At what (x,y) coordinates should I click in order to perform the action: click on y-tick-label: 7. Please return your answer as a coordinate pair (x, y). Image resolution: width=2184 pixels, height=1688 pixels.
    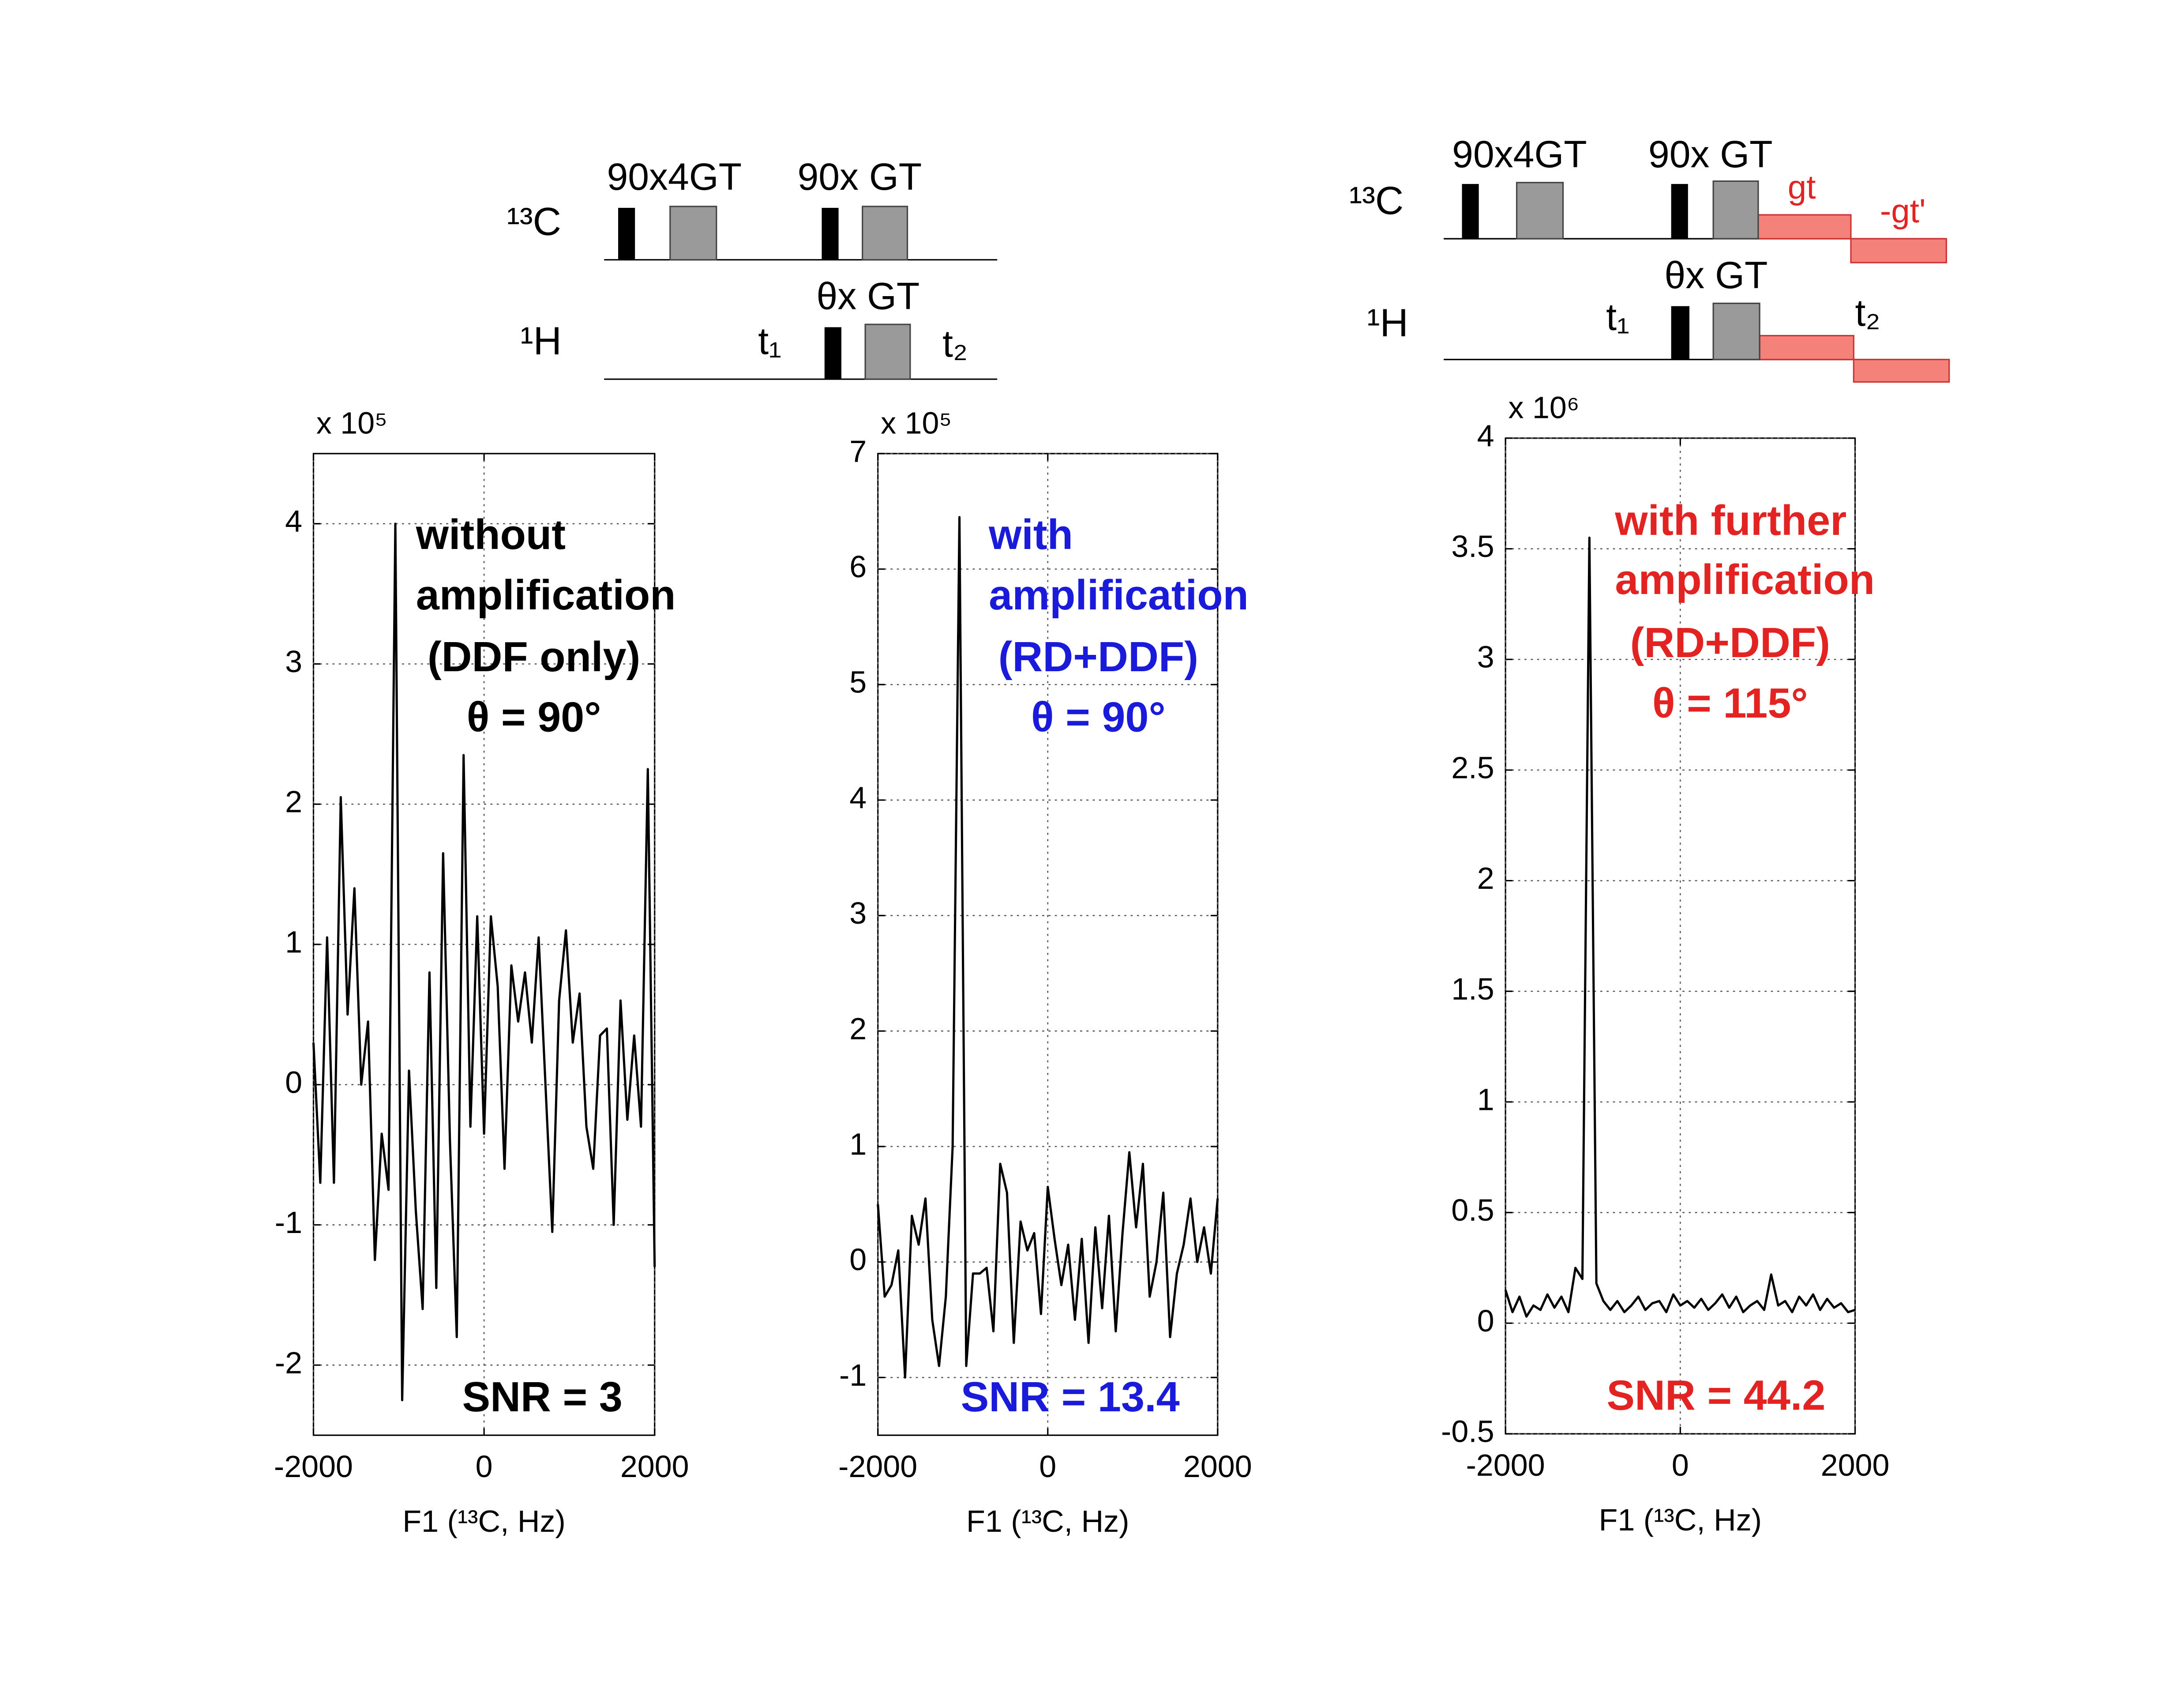
    Looking at the image, I should click on (858, 451).